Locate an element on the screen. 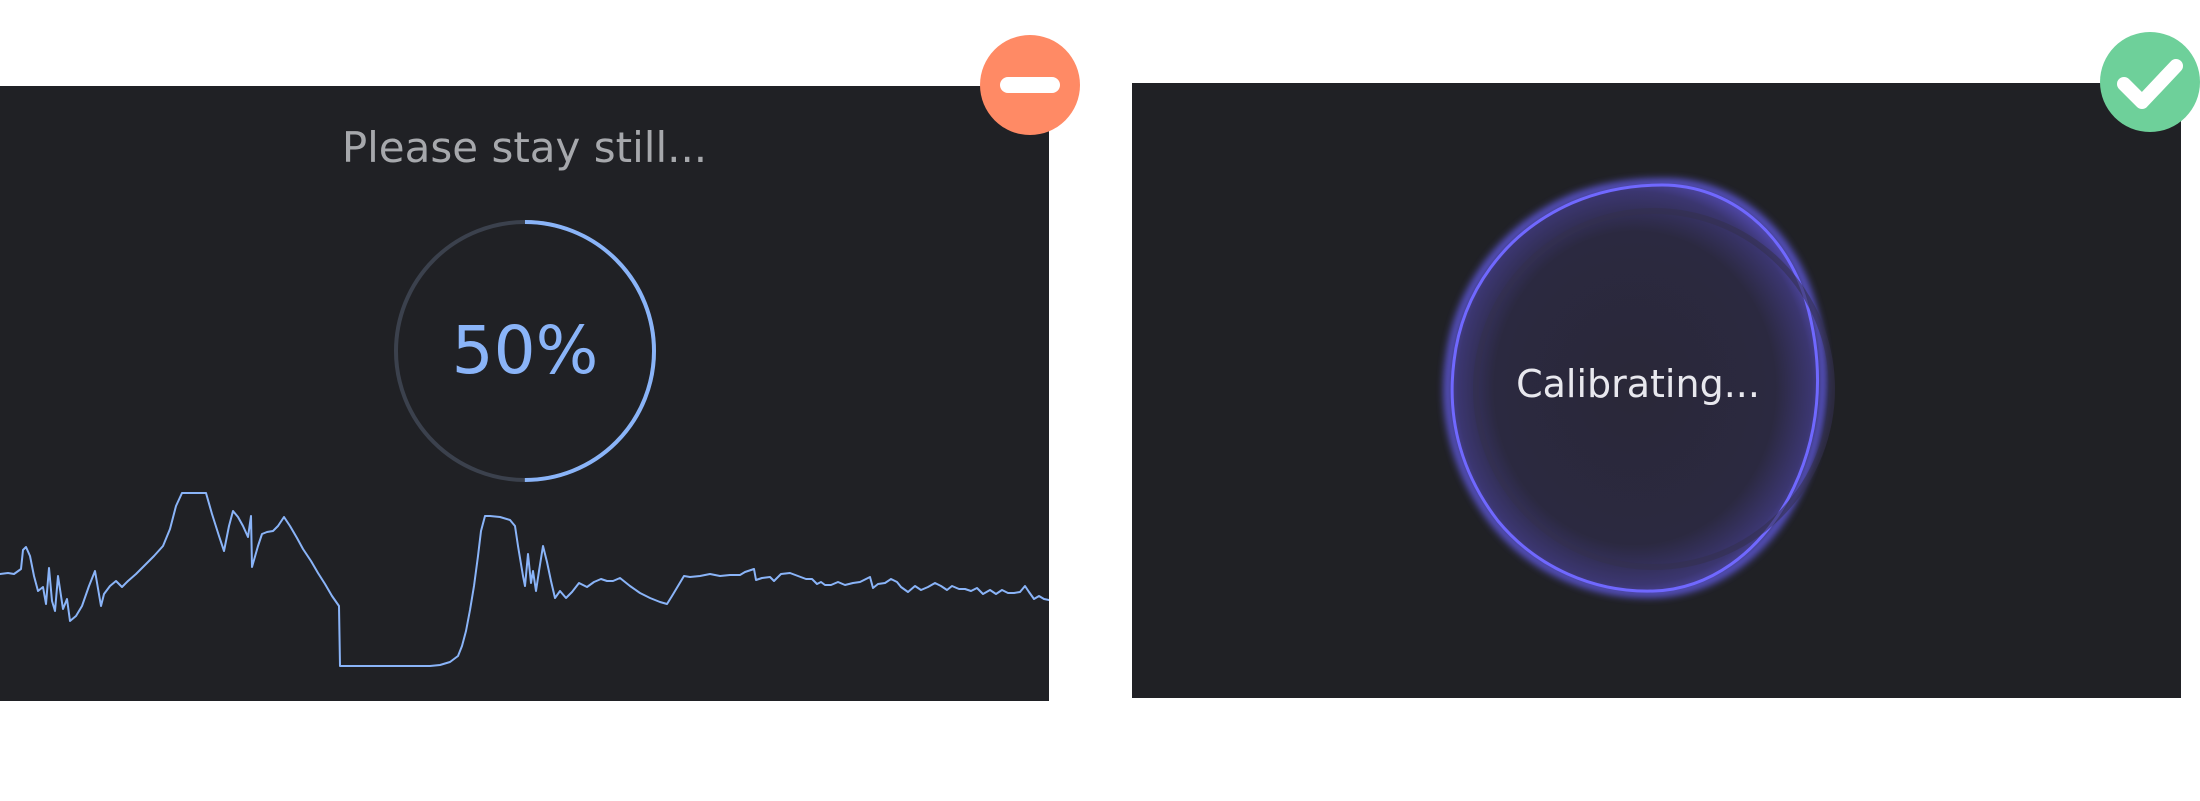 The height and width of the screenshot is (801, 2200). signal-waveform is located at coordinates (524, 579).